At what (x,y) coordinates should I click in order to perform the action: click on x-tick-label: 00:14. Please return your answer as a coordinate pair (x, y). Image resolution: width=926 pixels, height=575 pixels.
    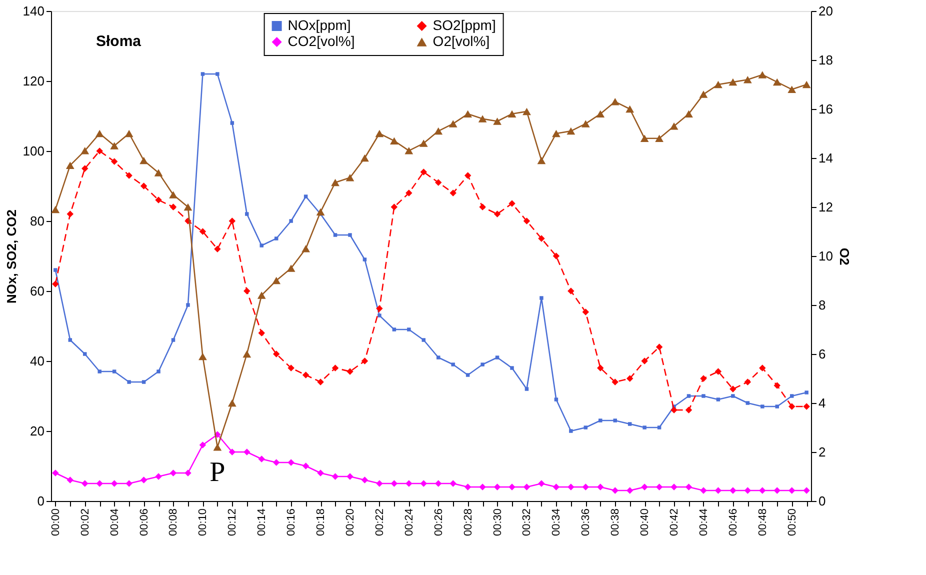
    Looking at the image, I should click on (262, 522).